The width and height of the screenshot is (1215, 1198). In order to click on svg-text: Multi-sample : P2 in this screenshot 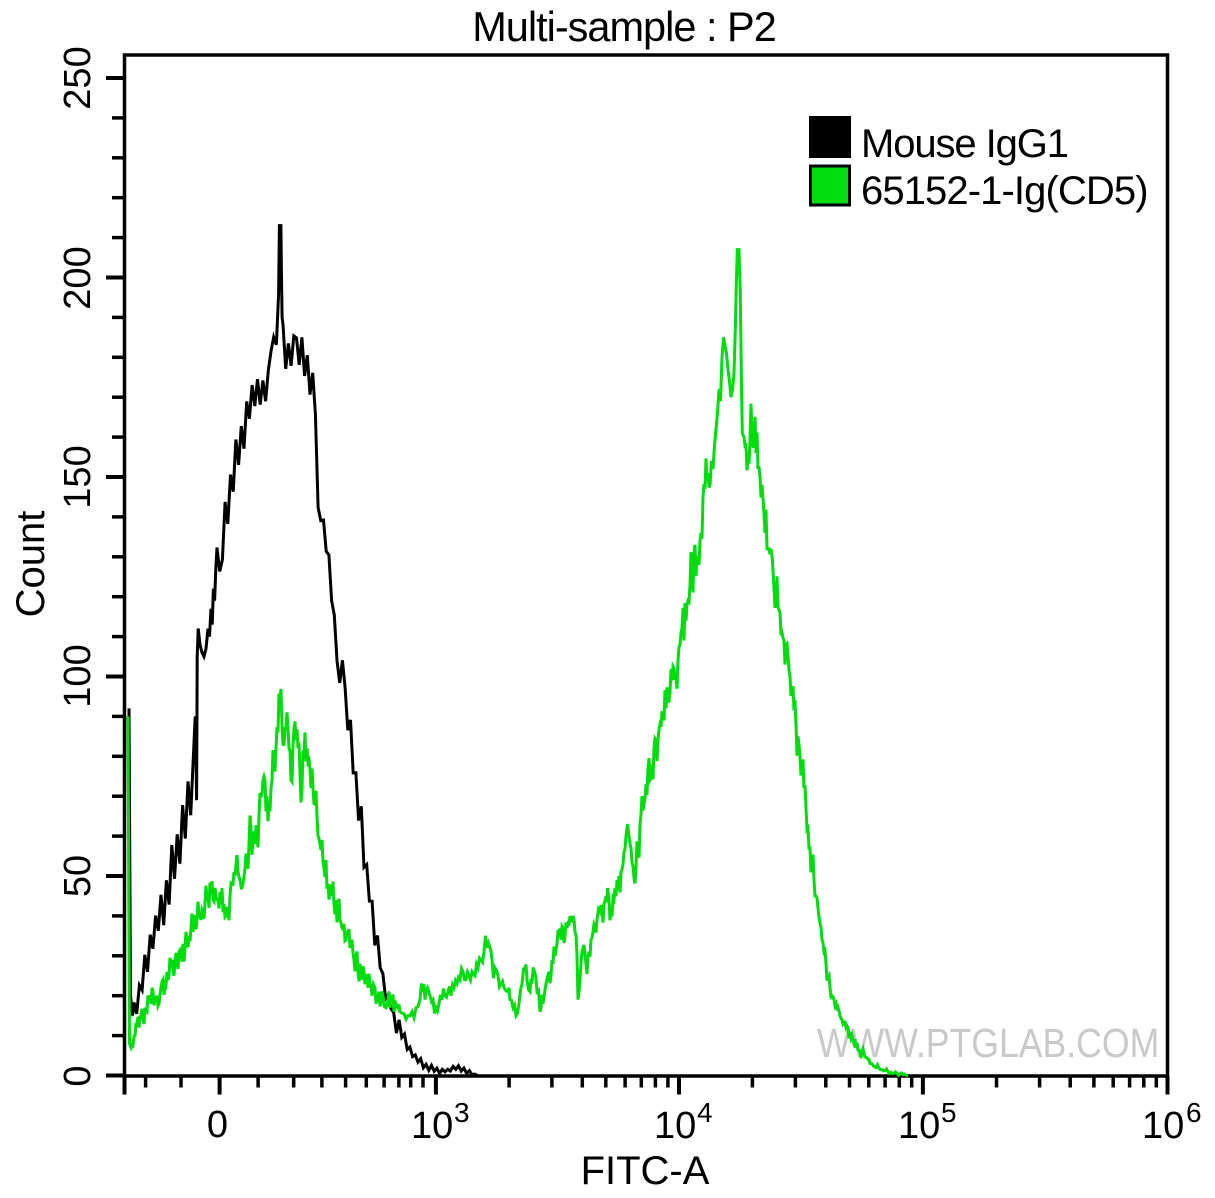, I will do `click(624, 26)`.